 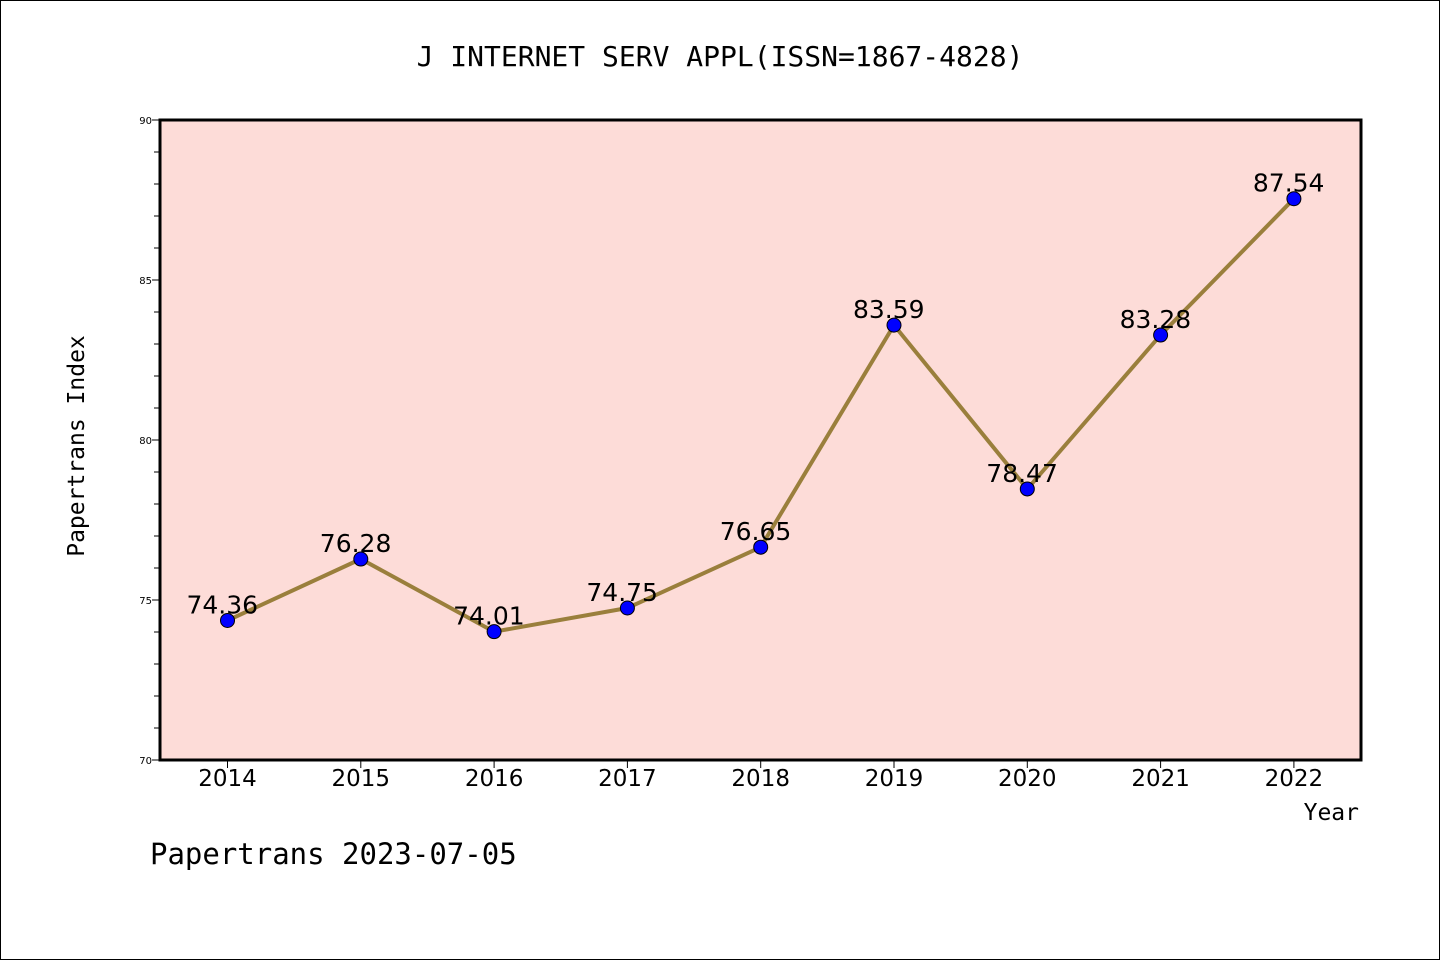 I want to click on y-tick-label: 90, so click(x=145, y=121).